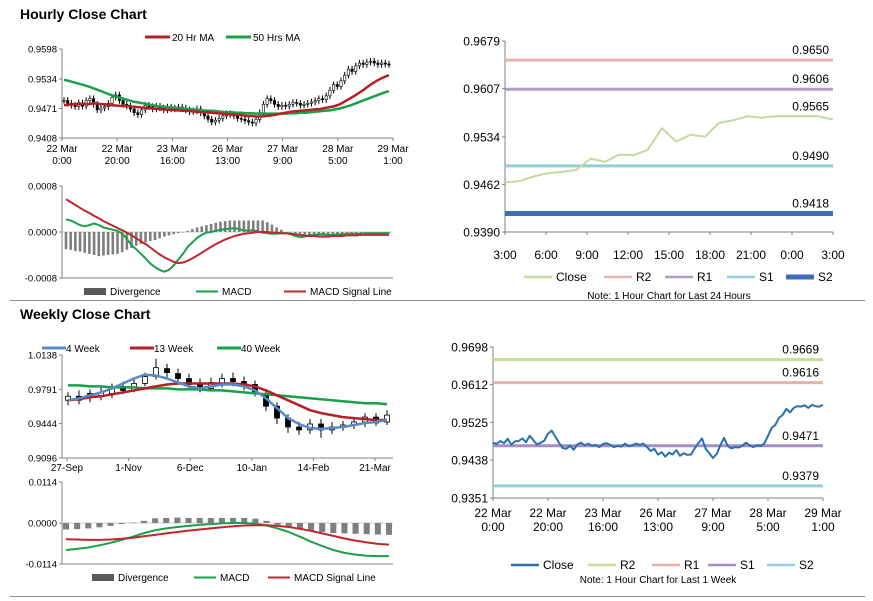 The height and width of the screenshot is (601, 873). I want to click on legend-label-40-week: 40 Week, so click(261, 349).